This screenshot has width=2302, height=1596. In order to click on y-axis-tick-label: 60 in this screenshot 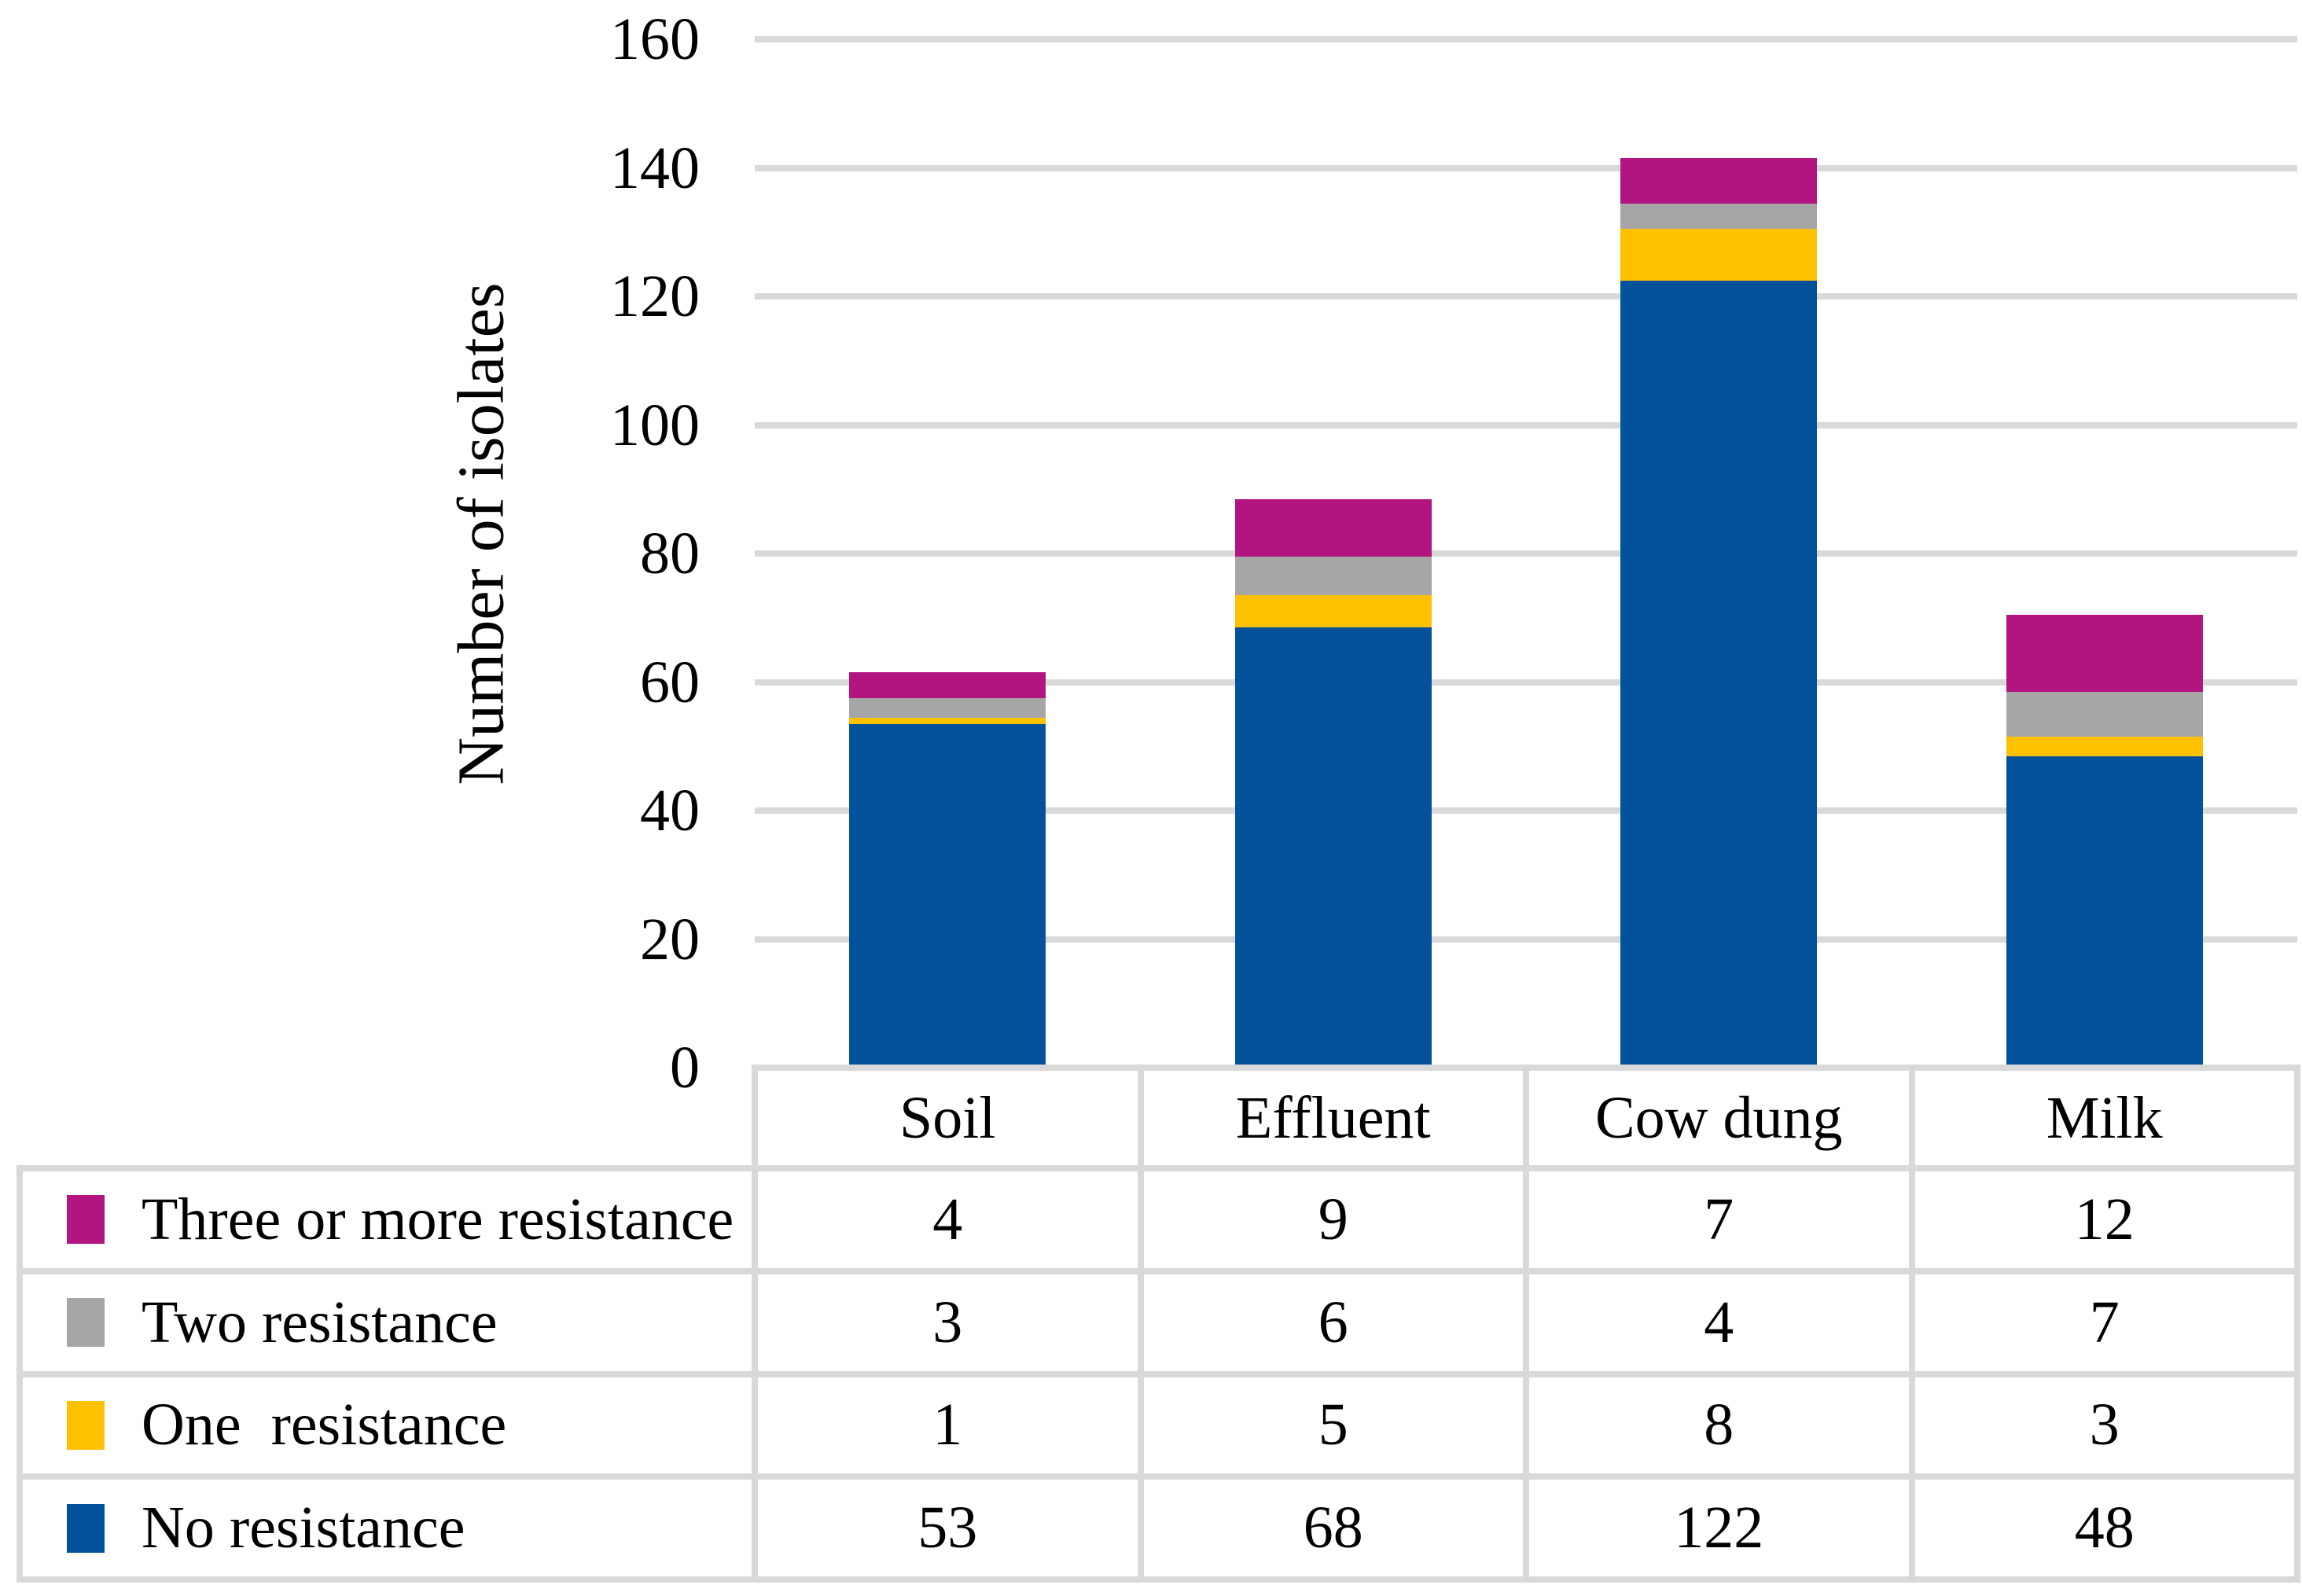, I will do `click(670, 682)`.